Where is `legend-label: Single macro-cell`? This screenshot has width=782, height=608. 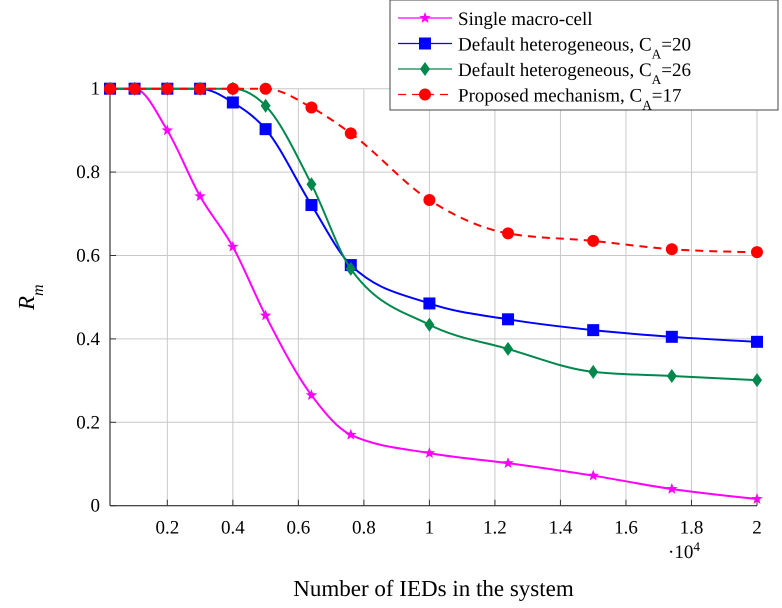
legend-label: Single macro-cell is located at coordinates (525, 19).